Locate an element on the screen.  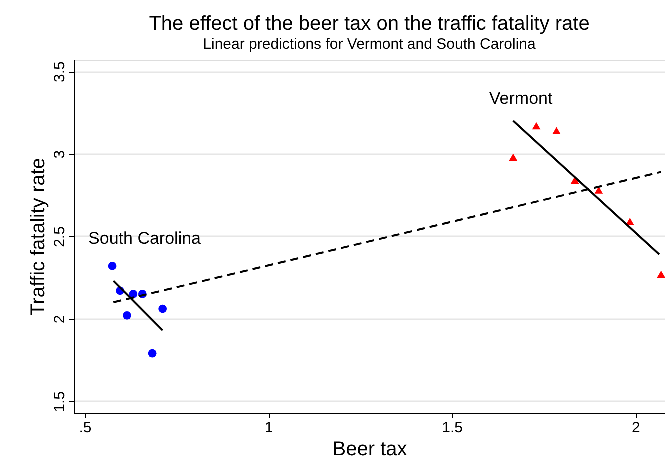
chart-subtitle: Linear predictions for Vermont and South Carolina is located at coordinates (369, 44).